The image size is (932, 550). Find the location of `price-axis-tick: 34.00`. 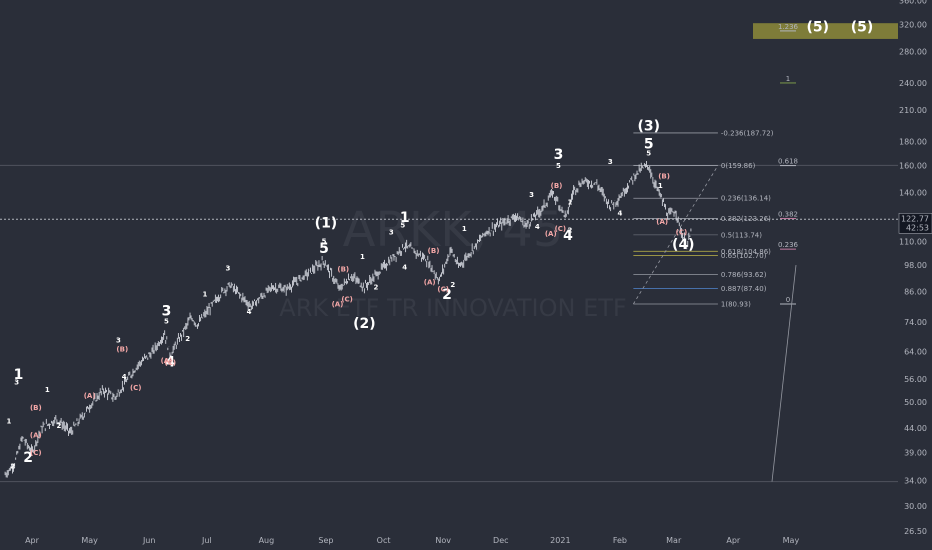

price-axis-tick: 34.00 is located at coordinates (915, 480).